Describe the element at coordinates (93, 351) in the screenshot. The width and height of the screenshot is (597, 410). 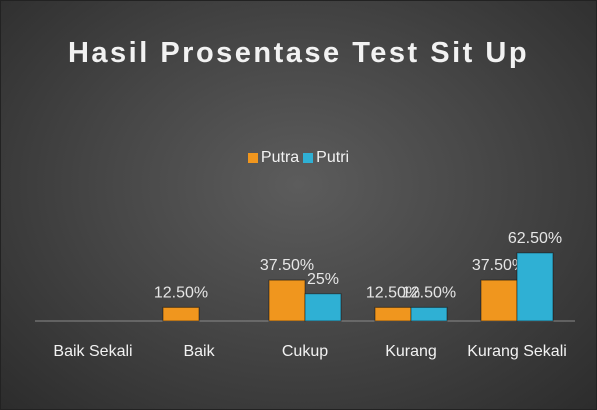
I see `x-tick-label: Baik Sekali` at that location.